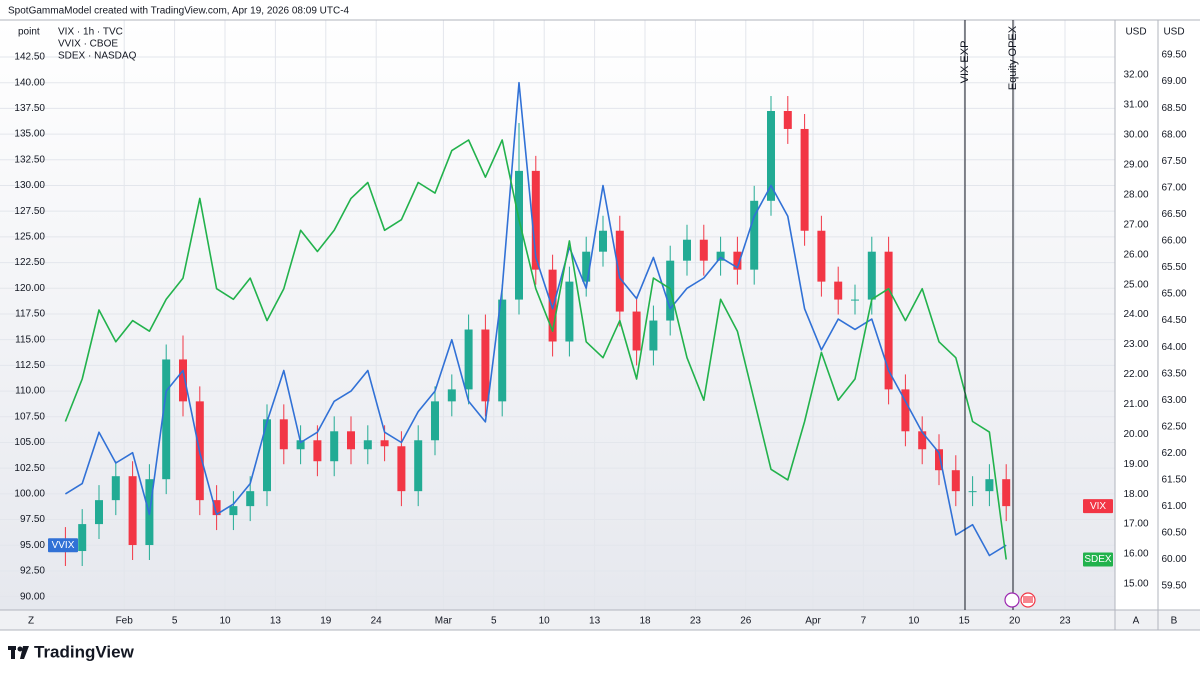  Describe the element at coordinates (29, 185) in the screenshot. I see `y-tick-label: 130.00` at that location.